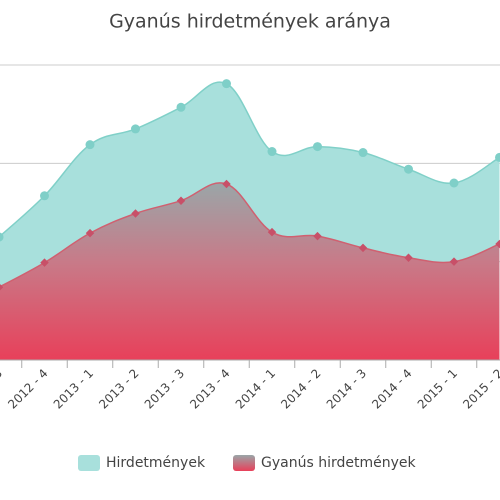  Describe the element at coordinates (118, 388) in the screenshot. I see `x-tick-label: 2013 - 2` at that location.